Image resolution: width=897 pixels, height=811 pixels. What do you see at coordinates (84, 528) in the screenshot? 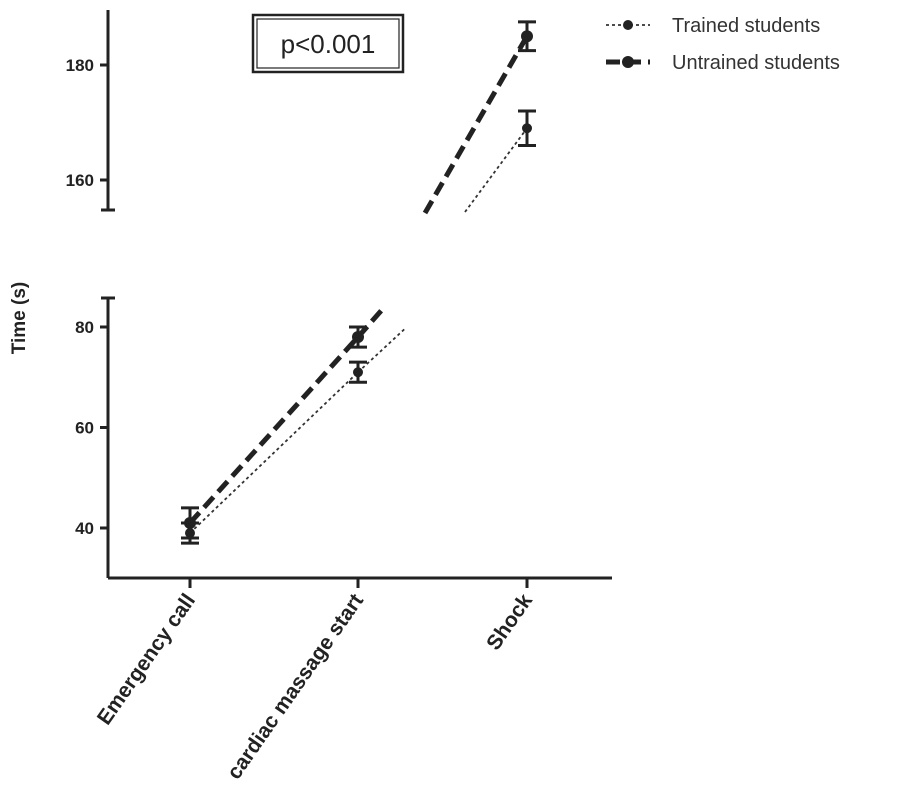
I see `y-tick-label: 40` at bounding box center [84, 528].